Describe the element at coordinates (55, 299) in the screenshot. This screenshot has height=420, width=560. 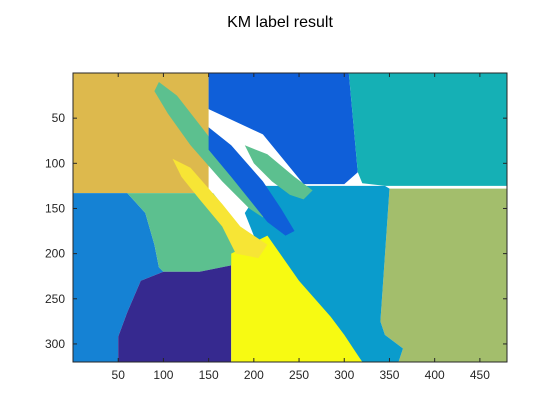
I see `y-tick-label-250: 250` at that location.